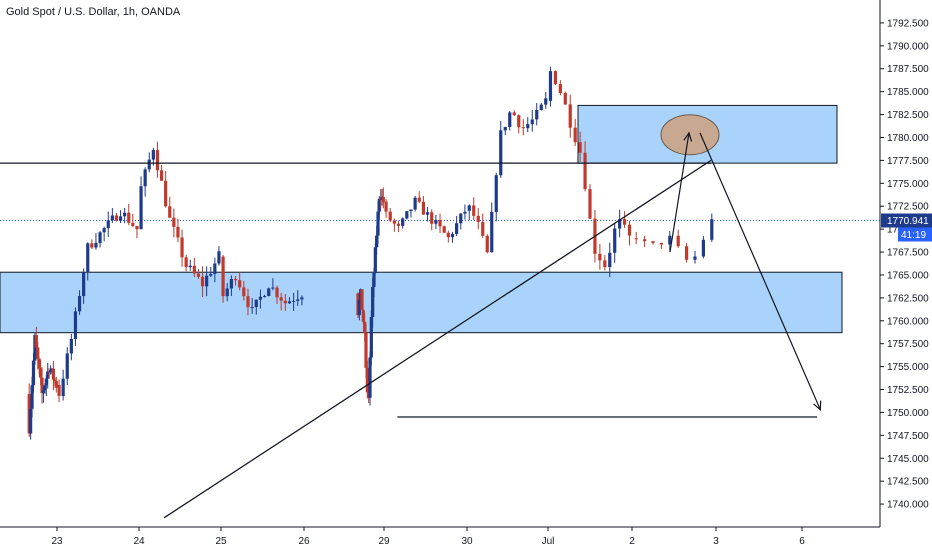 This screenshot has height=550, width=932. What do you see at coordinates (908, 253) in the screenshot?
I see `price-tick-label: 1767.500` at bounding box center [908, 253].